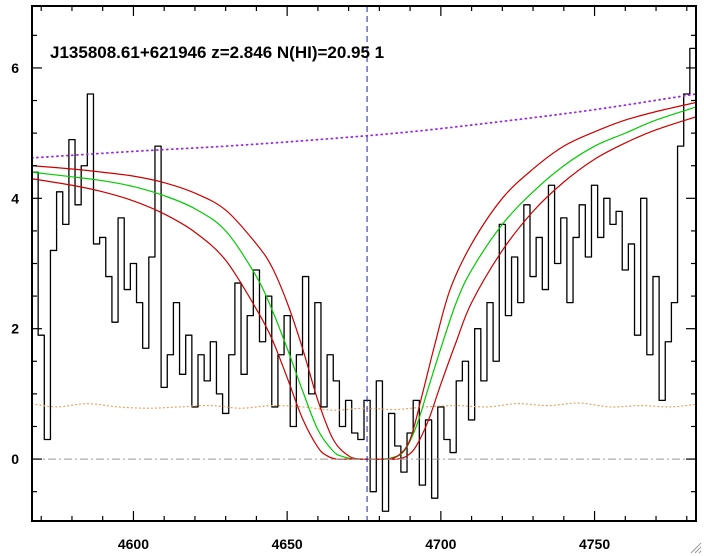 The width and height of the screenshot is (704, 556). Describe the element at coordinates (364, 126) in the screenshot. I see `series-continuum` at that location.